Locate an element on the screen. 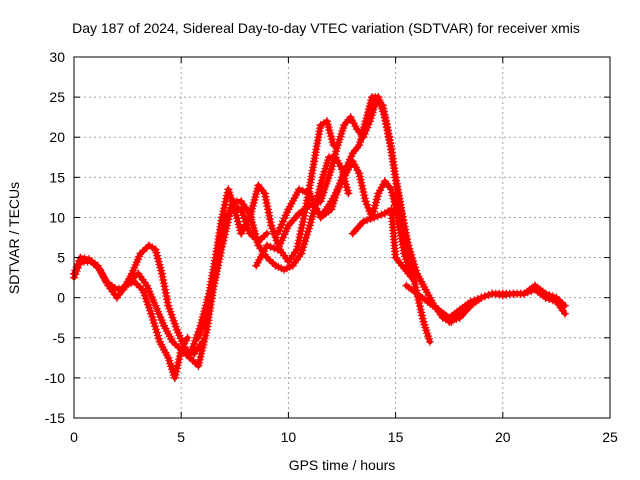 The height and width of the screenshot is (480, 640). x-tick-label: 5 is located at coordinates (181, 437).